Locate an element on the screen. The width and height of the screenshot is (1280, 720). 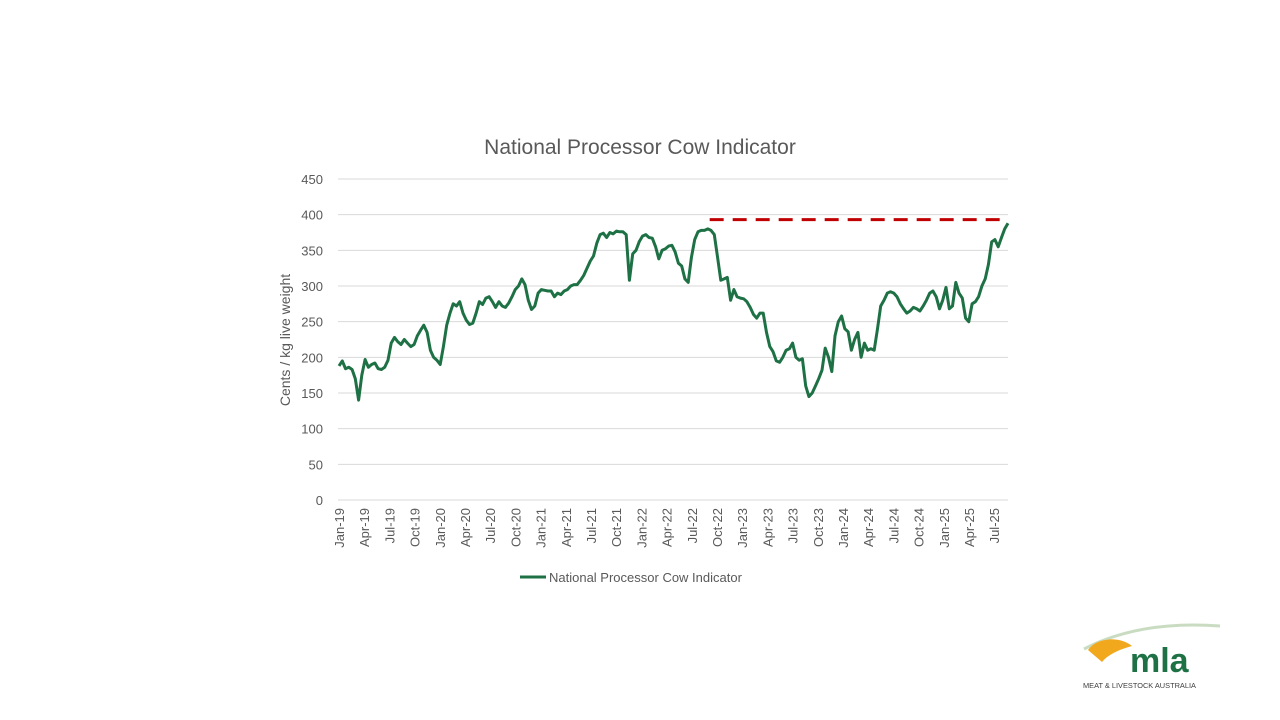
series-line-national-processor-cow-indicator is located at coordinates (673, 312).